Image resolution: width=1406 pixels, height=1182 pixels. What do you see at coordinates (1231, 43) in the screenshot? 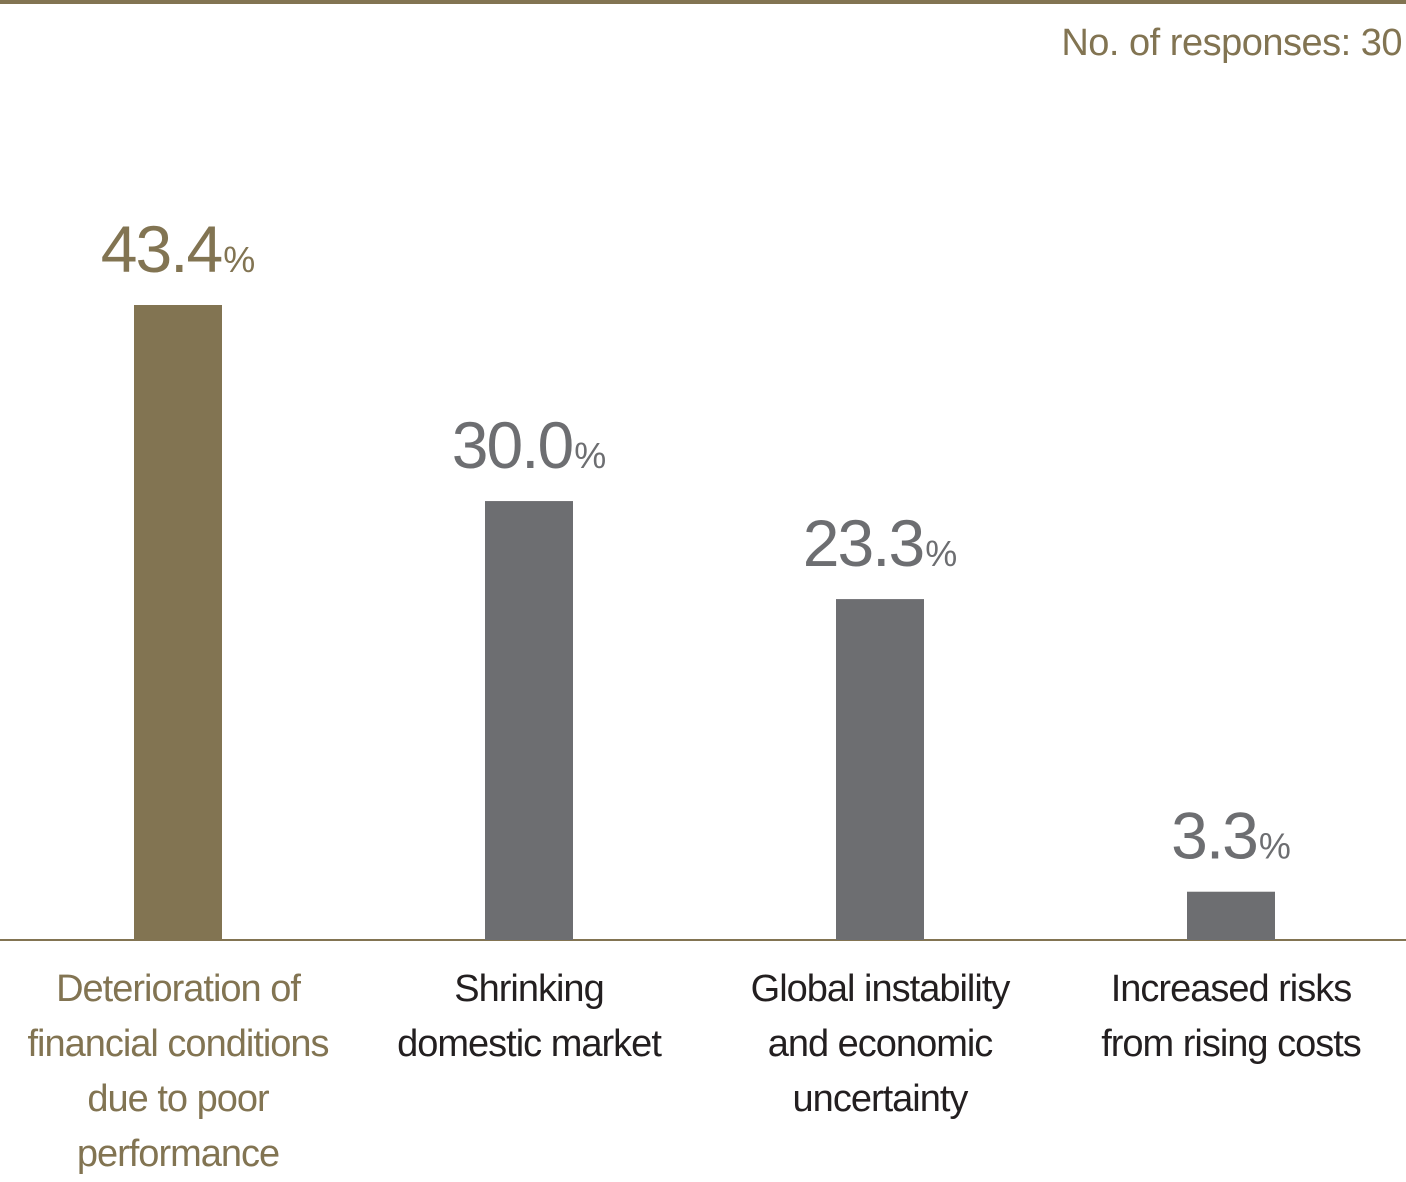
I see `responses-note: No. of responses: 30` at bounding box center [1231, 43].